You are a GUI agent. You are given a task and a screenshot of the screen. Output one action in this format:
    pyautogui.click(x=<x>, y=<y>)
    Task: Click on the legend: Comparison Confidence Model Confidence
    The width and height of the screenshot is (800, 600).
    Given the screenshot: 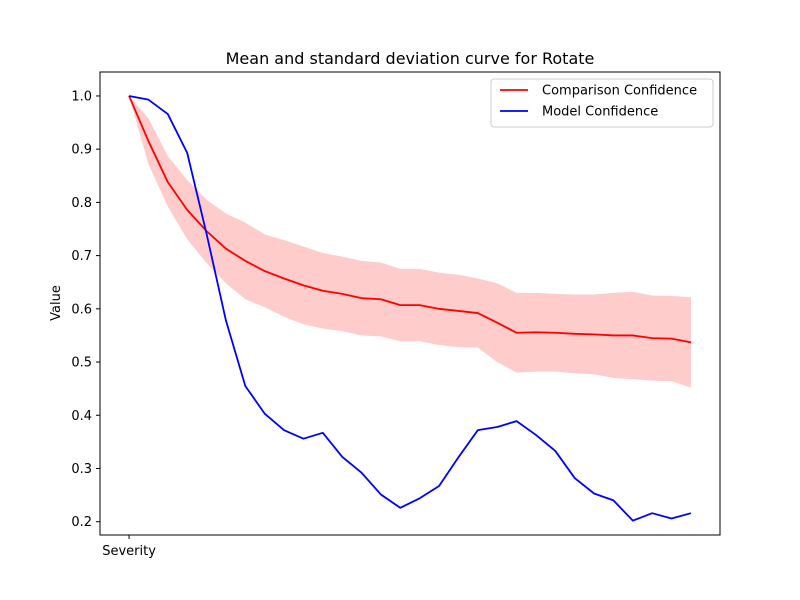 What is the action you would take?
    pyautogui.click(x=602, y=103)
    